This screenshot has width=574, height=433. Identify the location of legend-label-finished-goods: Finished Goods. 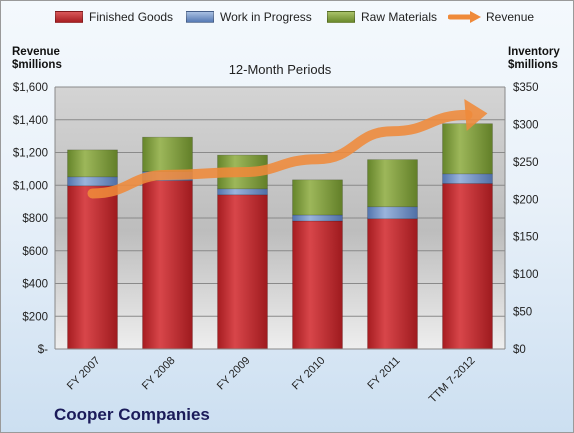
(131, 17).